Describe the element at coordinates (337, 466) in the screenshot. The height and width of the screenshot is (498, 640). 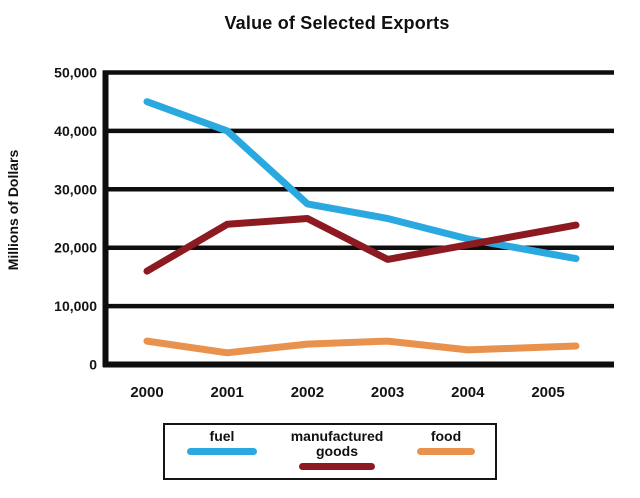
I see `legend-swatch-manufactured-goods` at that location.